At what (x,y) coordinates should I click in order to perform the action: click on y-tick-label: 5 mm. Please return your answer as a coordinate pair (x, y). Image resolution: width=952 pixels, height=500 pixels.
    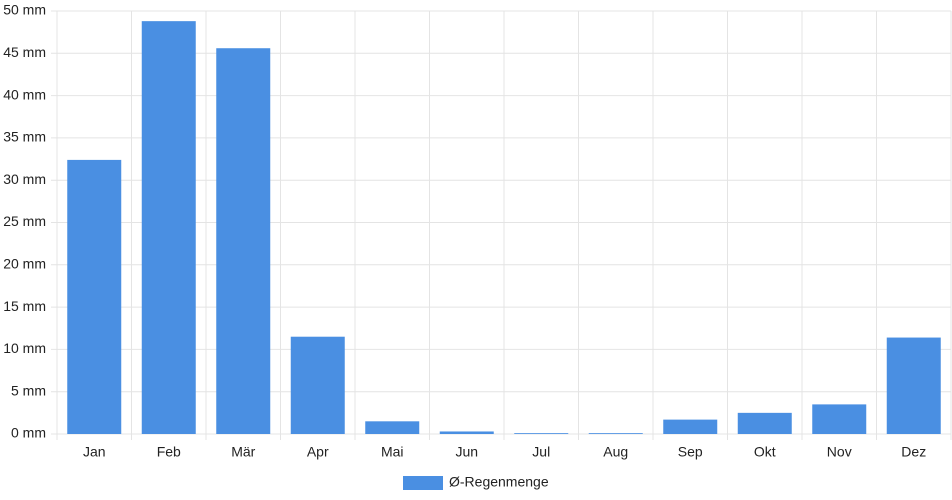
    Looking at the image, I should click on (28, 390).